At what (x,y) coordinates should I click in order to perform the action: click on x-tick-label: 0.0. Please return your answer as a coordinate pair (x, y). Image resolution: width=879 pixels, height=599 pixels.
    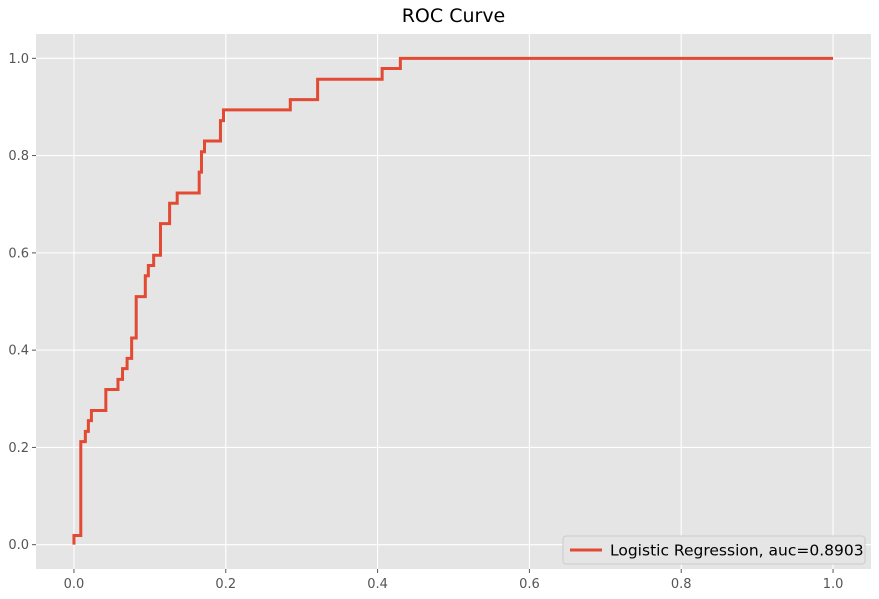
    Looking at the image, I should click on (74, 584).